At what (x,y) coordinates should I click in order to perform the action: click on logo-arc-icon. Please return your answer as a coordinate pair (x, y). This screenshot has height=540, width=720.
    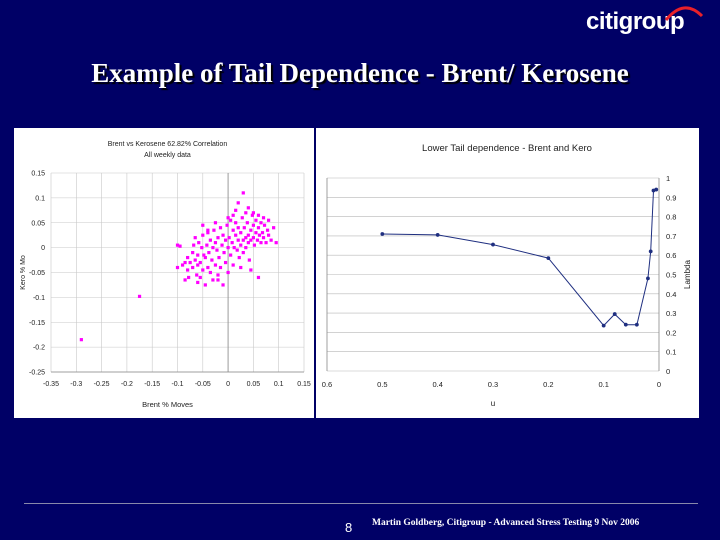
    Looking at the image, I should click on (684, 13).